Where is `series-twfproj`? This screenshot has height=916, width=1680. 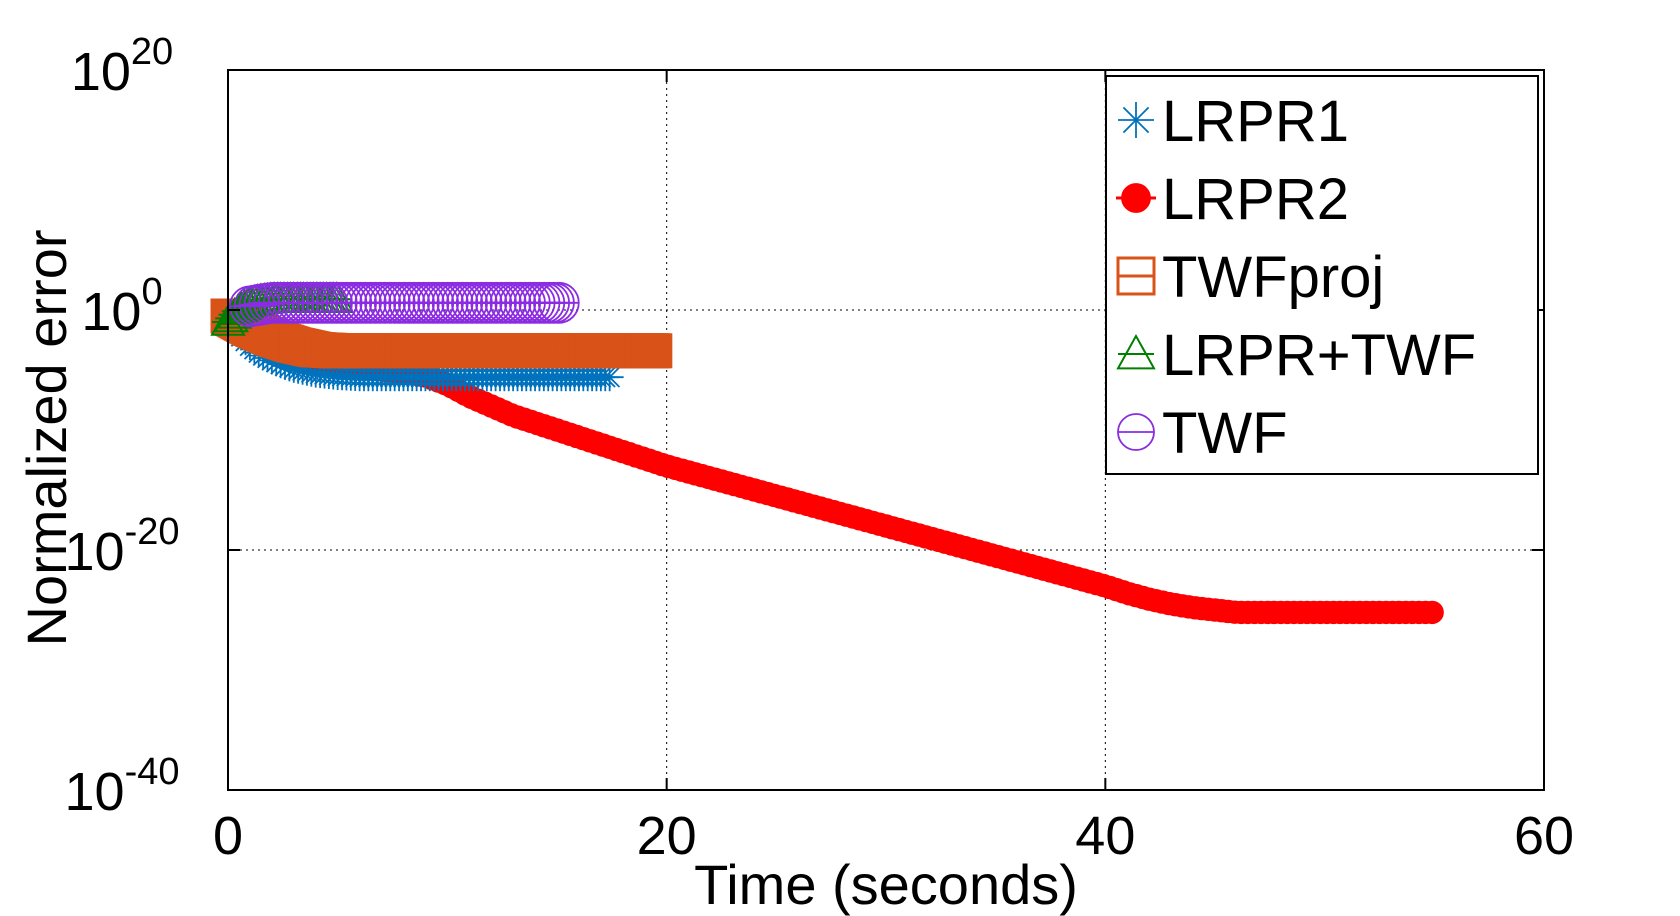
series-twfproj is located at coordinates (441, 333).